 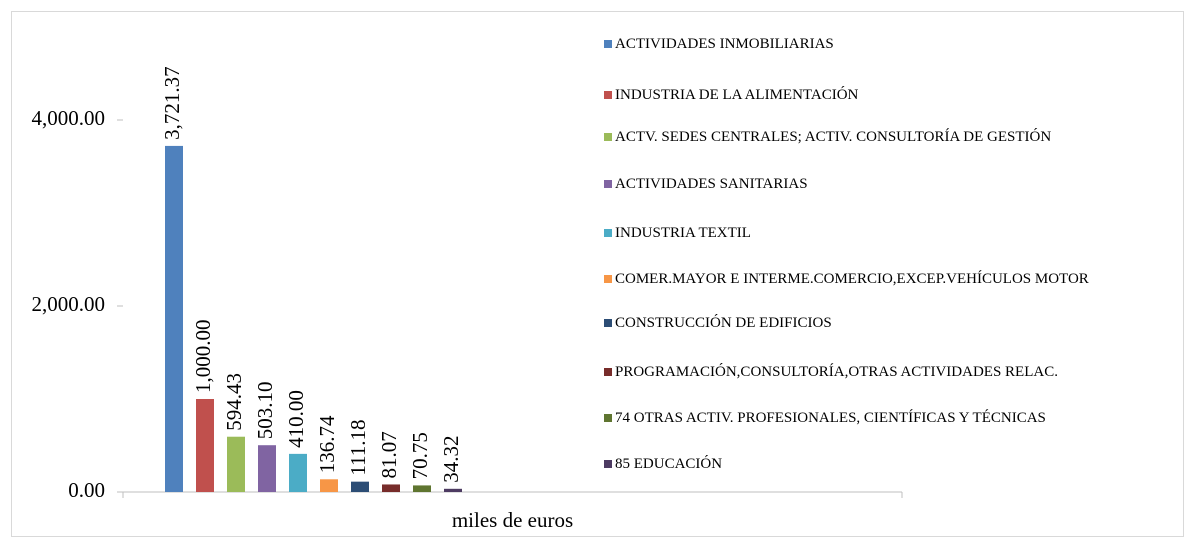 I want to click on y-tick-label: 4,000.00, so click(x=69, y=118).